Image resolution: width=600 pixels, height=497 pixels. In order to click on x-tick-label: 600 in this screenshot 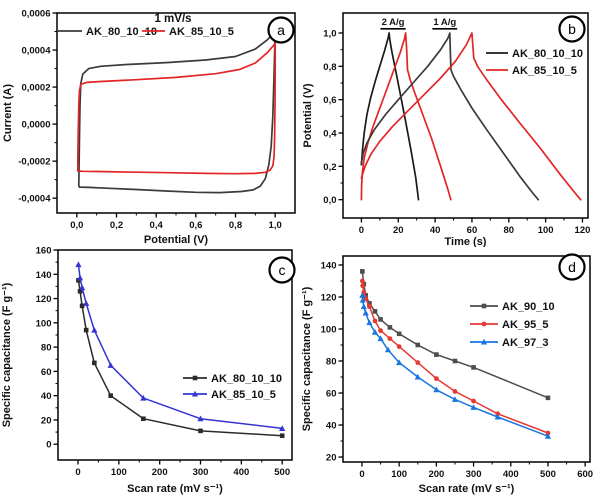, I will do `click(585, 474)`.